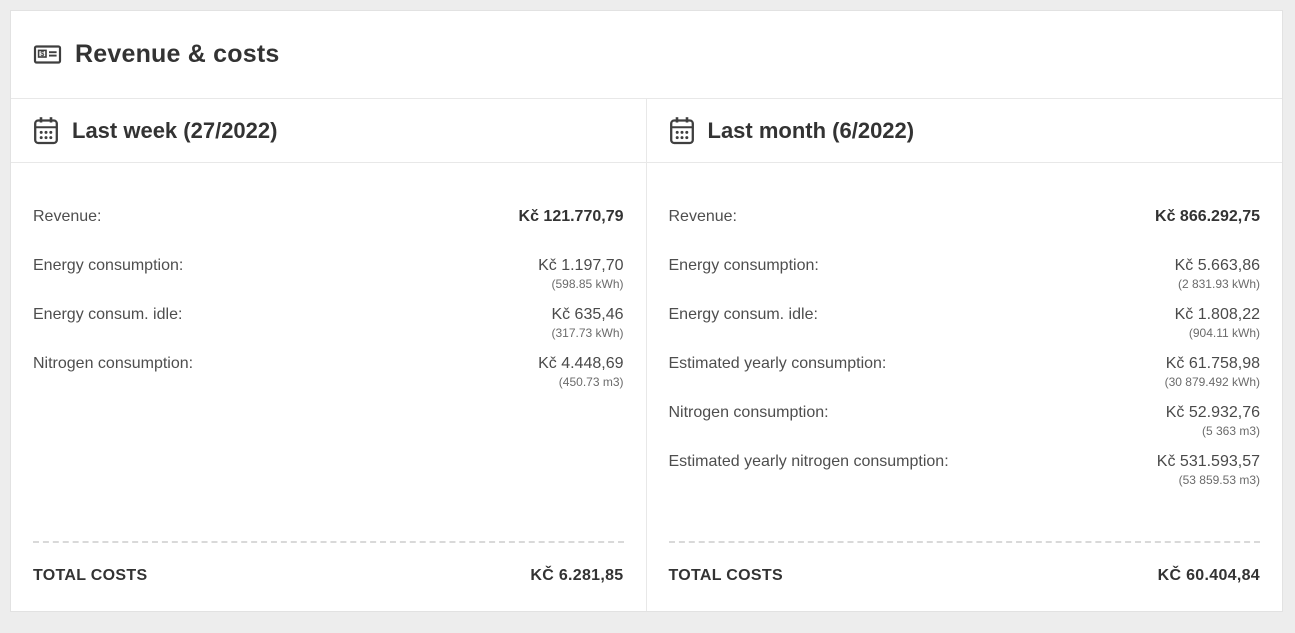  I want to click on stat-value: Kč 52.932,76, so click(1212, 412).